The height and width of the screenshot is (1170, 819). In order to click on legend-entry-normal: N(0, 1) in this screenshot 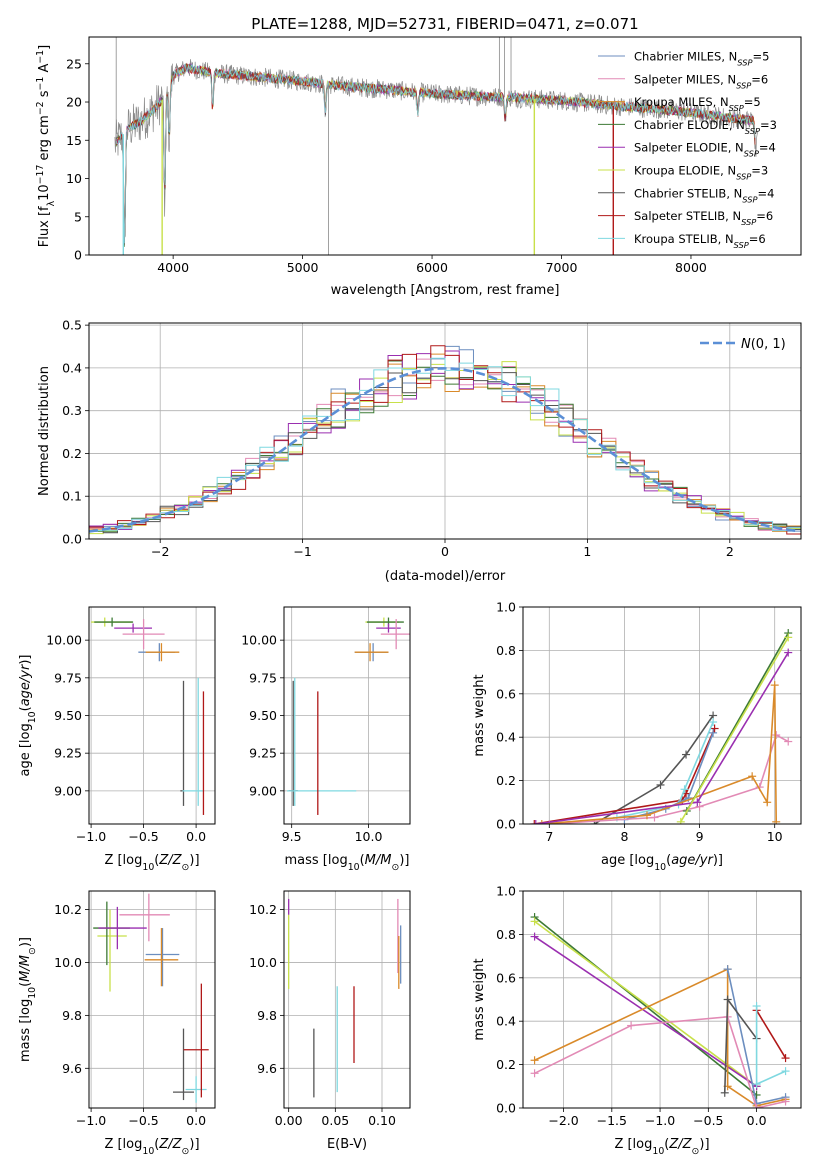, I will do `click(763, 344)`.